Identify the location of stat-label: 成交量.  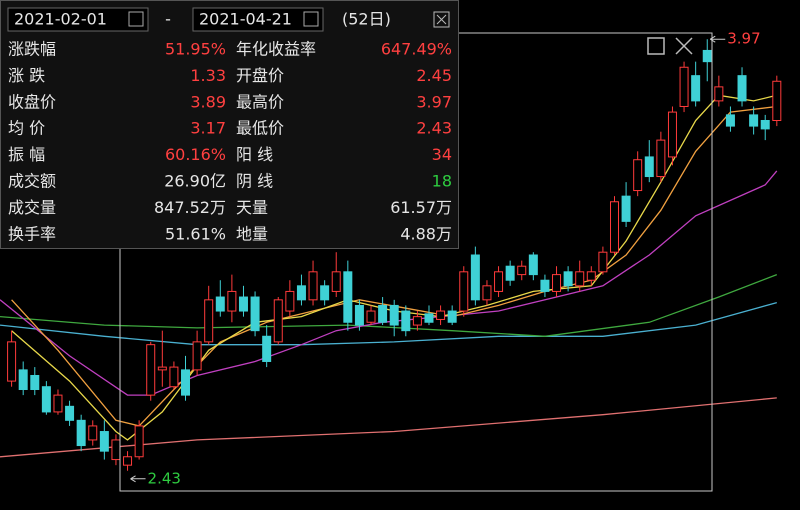
(32, 207).